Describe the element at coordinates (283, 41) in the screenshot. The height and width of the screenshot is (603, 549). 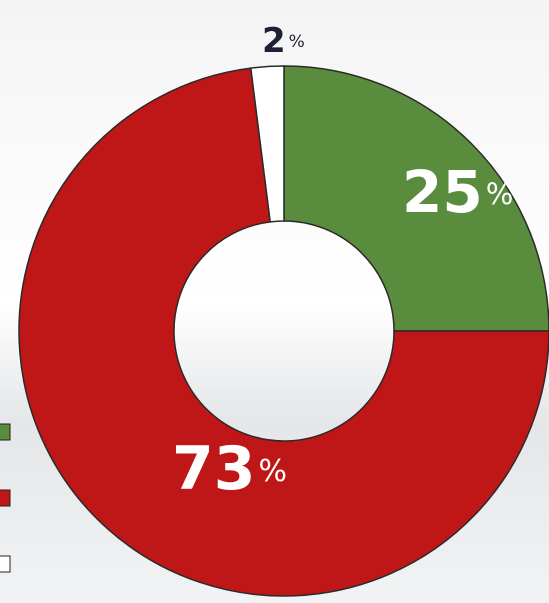
I see `data-label: 2%` at that location.